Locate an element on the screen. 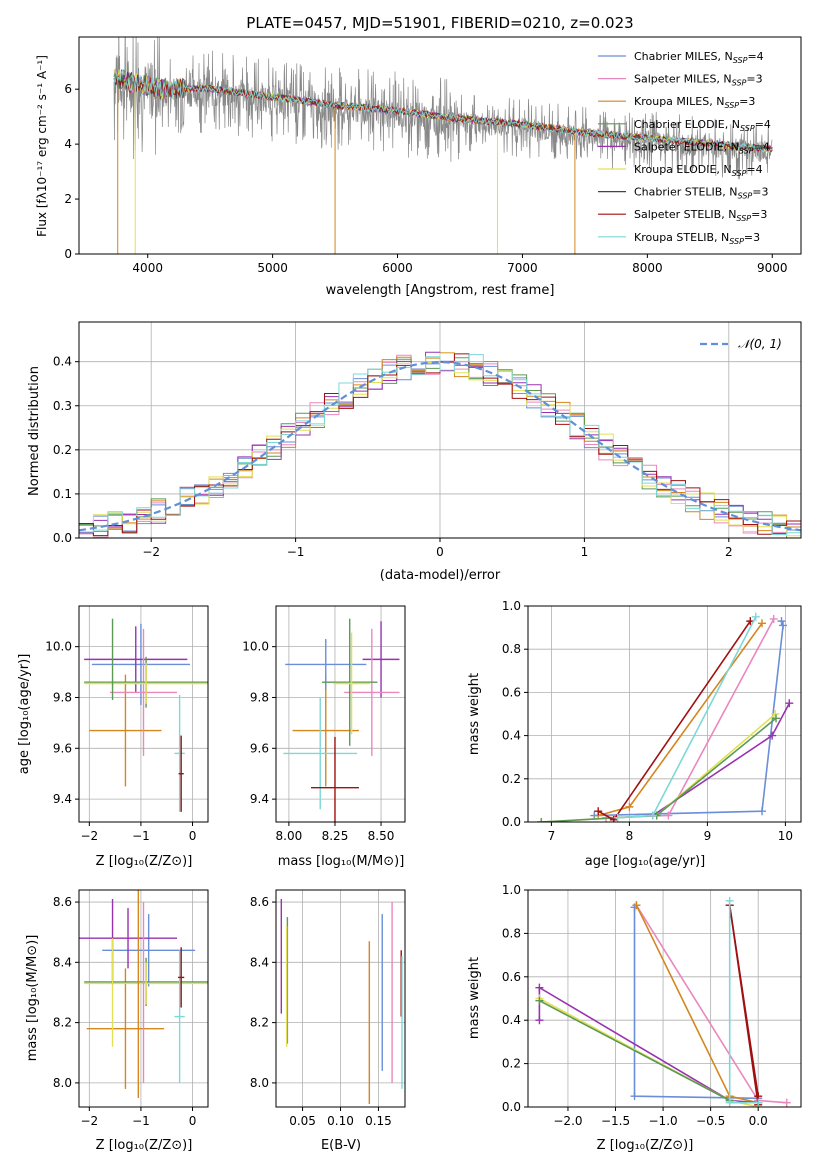 This screenshot has width=819, height=1170. y-tick-label: 2 is located at coordinates (68, 199).